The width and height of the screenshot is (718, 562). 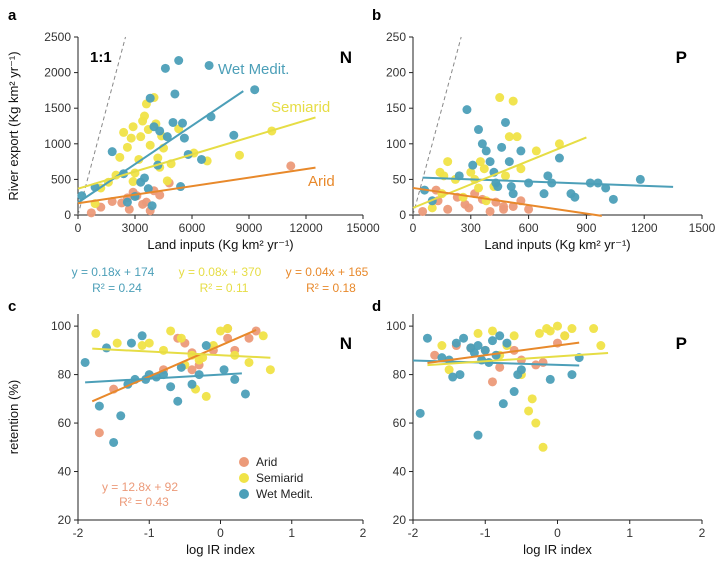 I want to click on panel-label: c, so click(x=12, y=306).